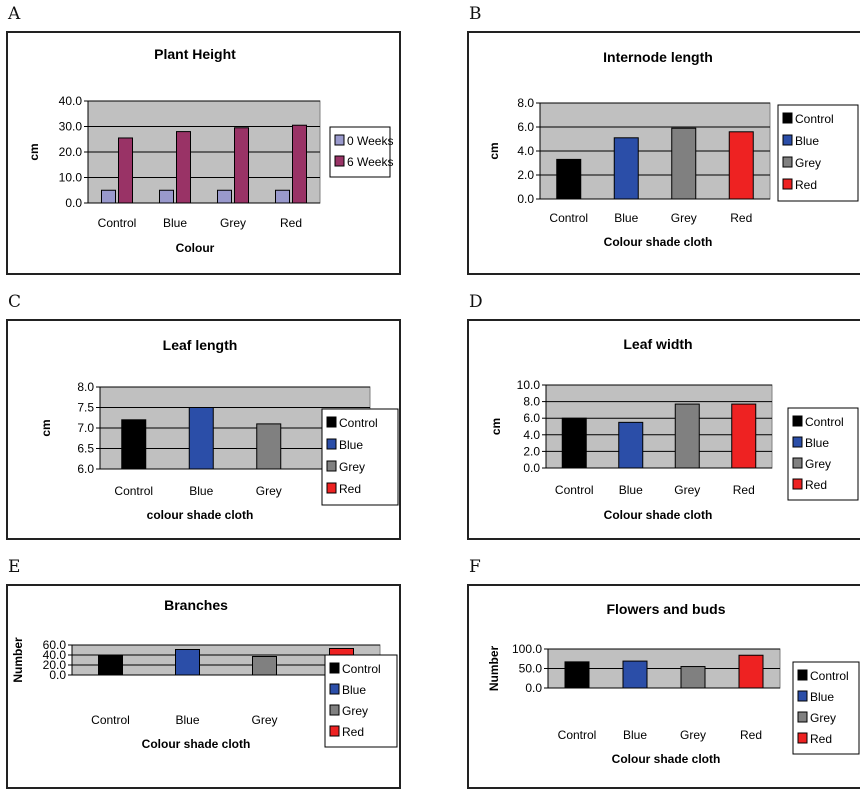  I want to click on chart-5-legend-swatch, so click(334, 689).